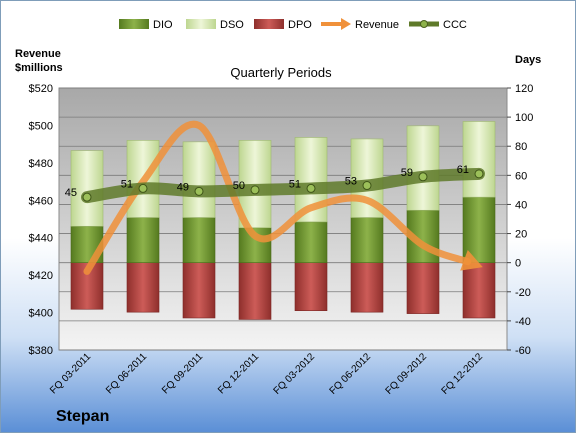 The width and height of the screenshot is (576, 433). Describe the element at coordinates (351, 182) in the screenshot. I see `ccc-data-label: 53` at that location.